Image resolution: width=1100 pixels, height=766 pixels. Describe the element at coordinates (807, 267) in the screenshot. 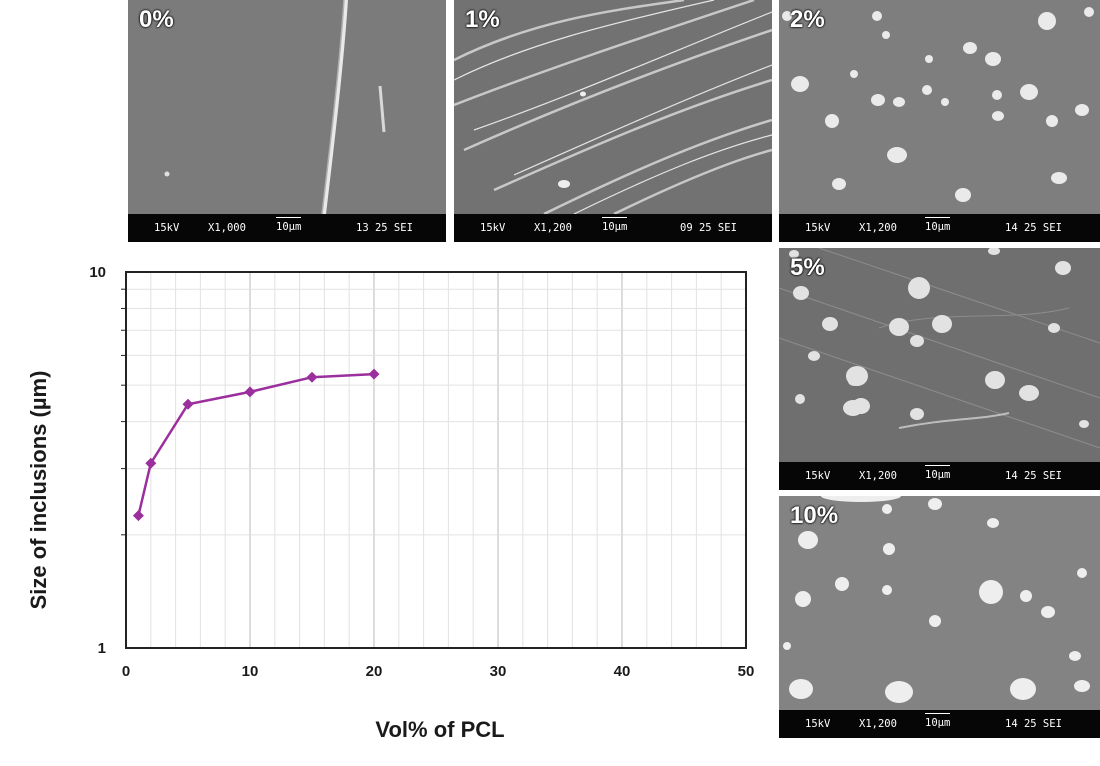

I see `micrograph-label: 5%` at that location.